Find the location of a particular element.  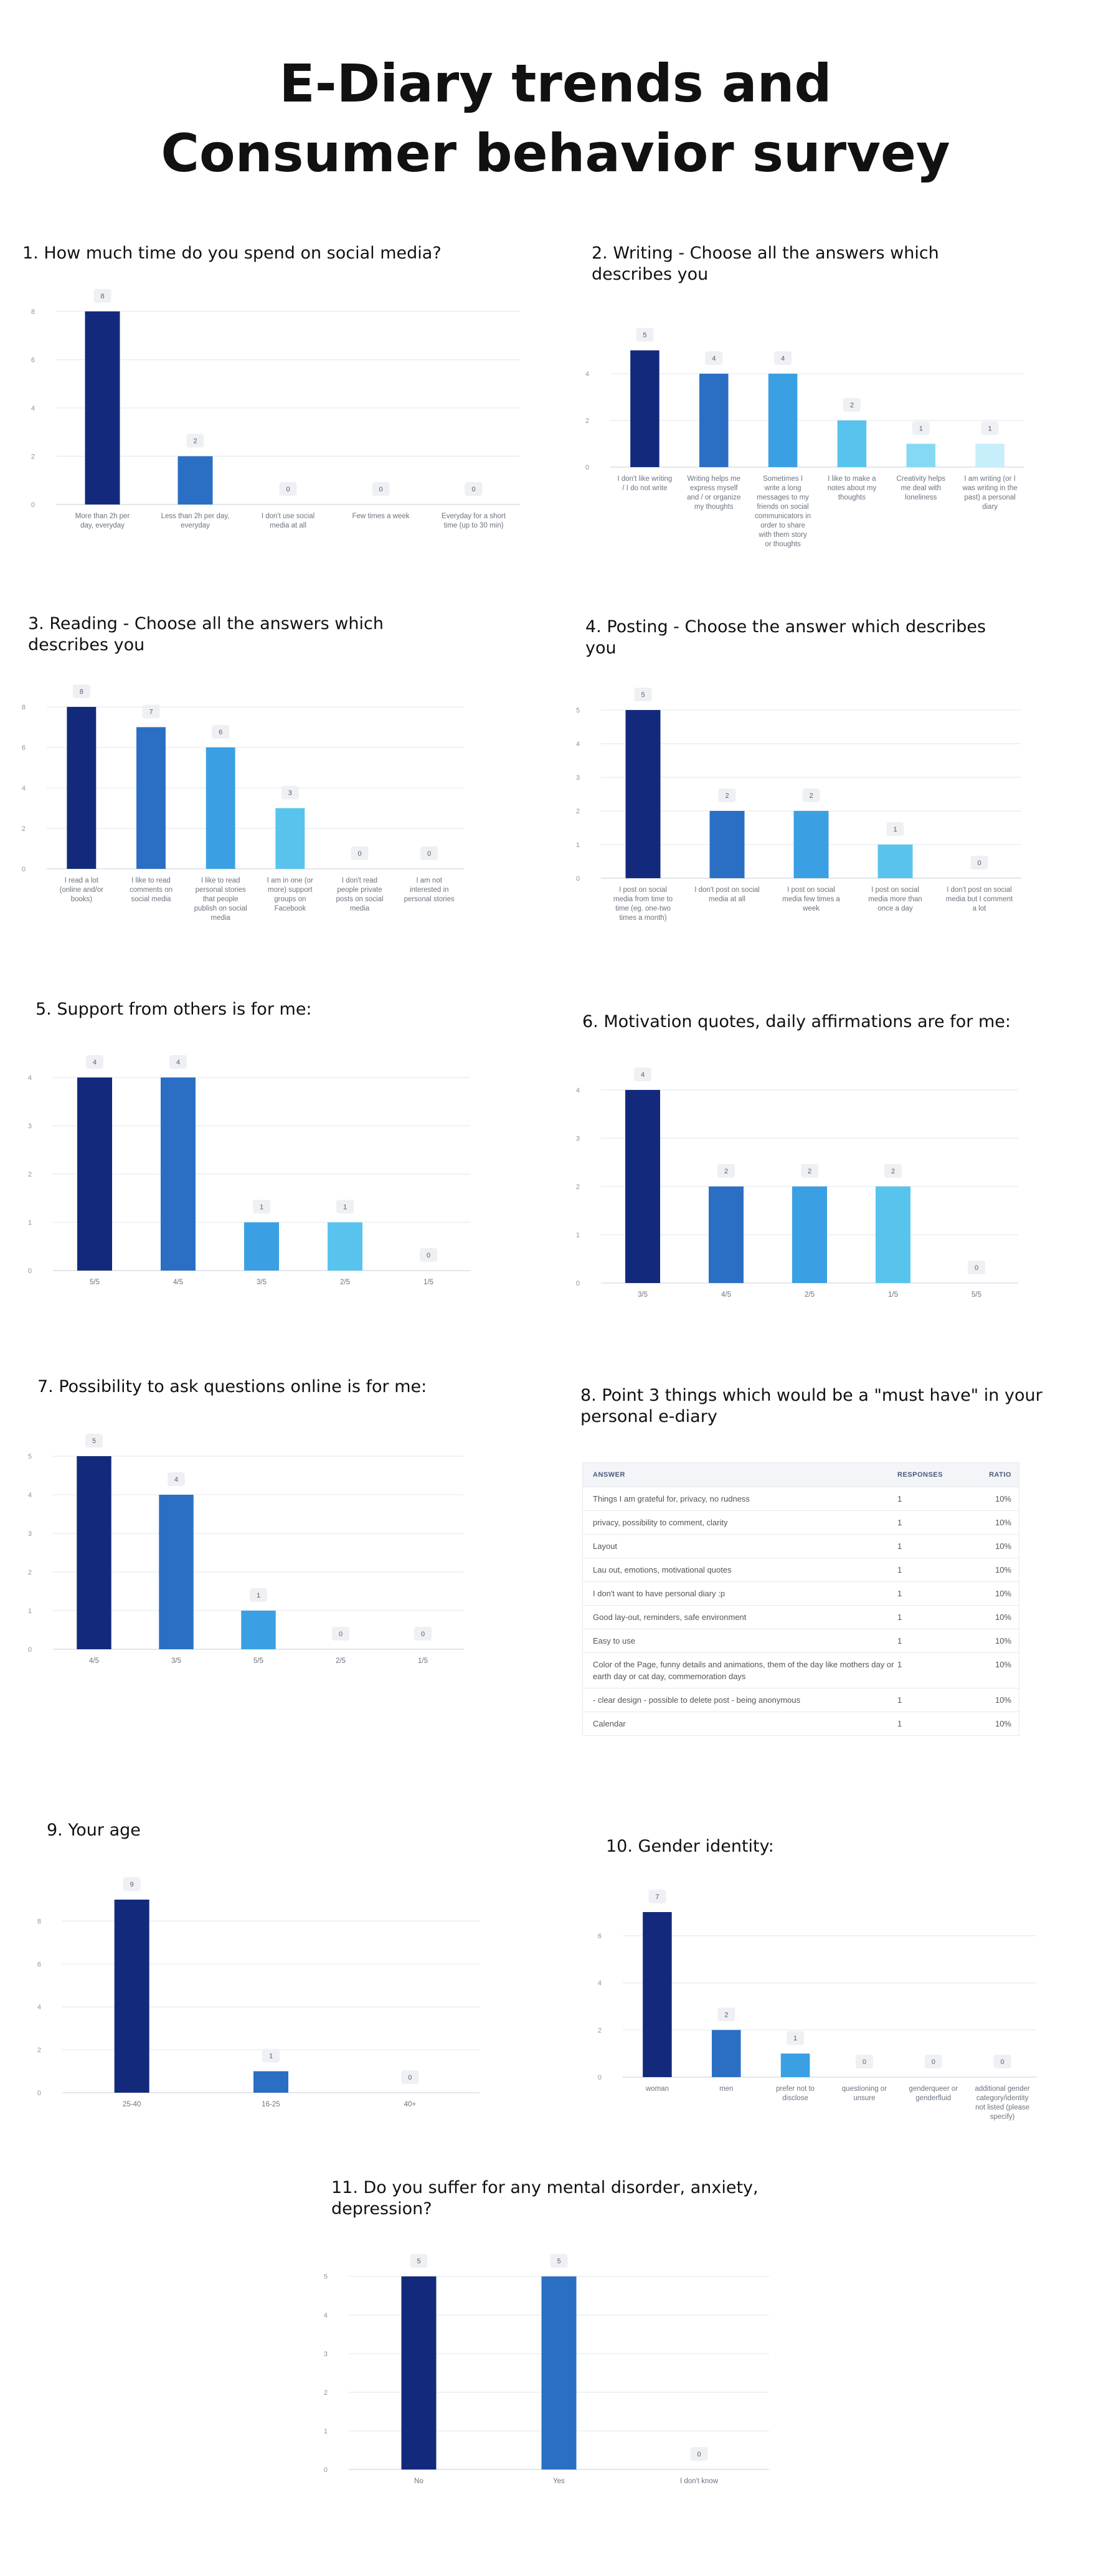

x-tick-label: time (up to 30 min) is located at coordinates (474, 526).